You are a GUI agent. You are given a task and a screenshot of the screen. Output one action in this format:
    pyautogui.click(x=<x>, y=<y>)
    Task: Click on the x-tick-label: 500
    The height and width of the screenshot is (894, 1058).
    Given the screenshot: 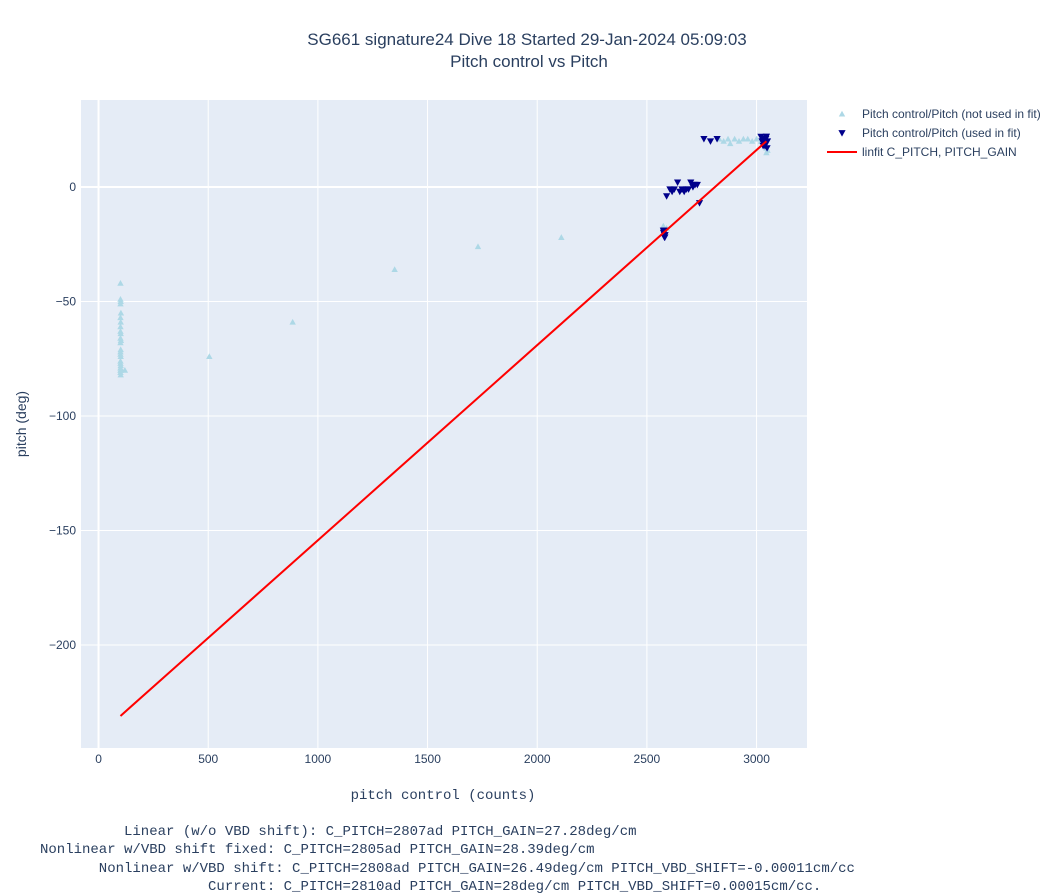 What is the action you would take?
    pyautogui.click(x=208, y=759)
    